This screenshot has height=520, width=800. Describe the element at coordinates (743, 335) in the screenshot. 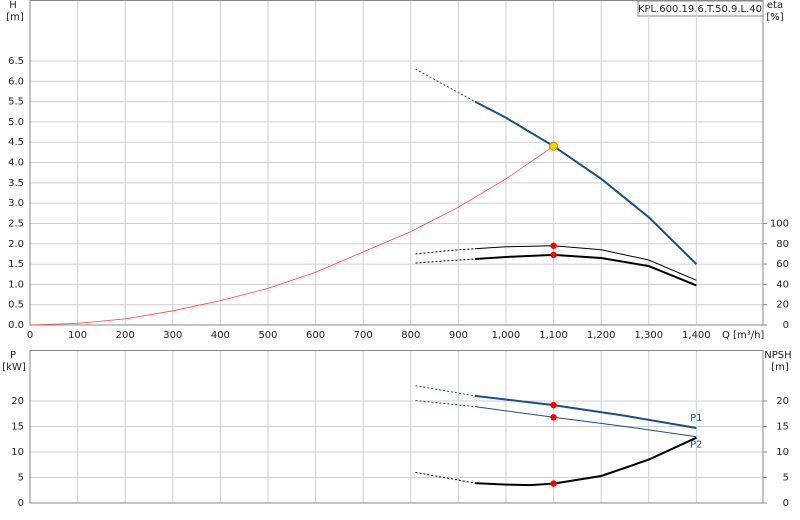

I see `x-label: Q [m³/h]` at that location.